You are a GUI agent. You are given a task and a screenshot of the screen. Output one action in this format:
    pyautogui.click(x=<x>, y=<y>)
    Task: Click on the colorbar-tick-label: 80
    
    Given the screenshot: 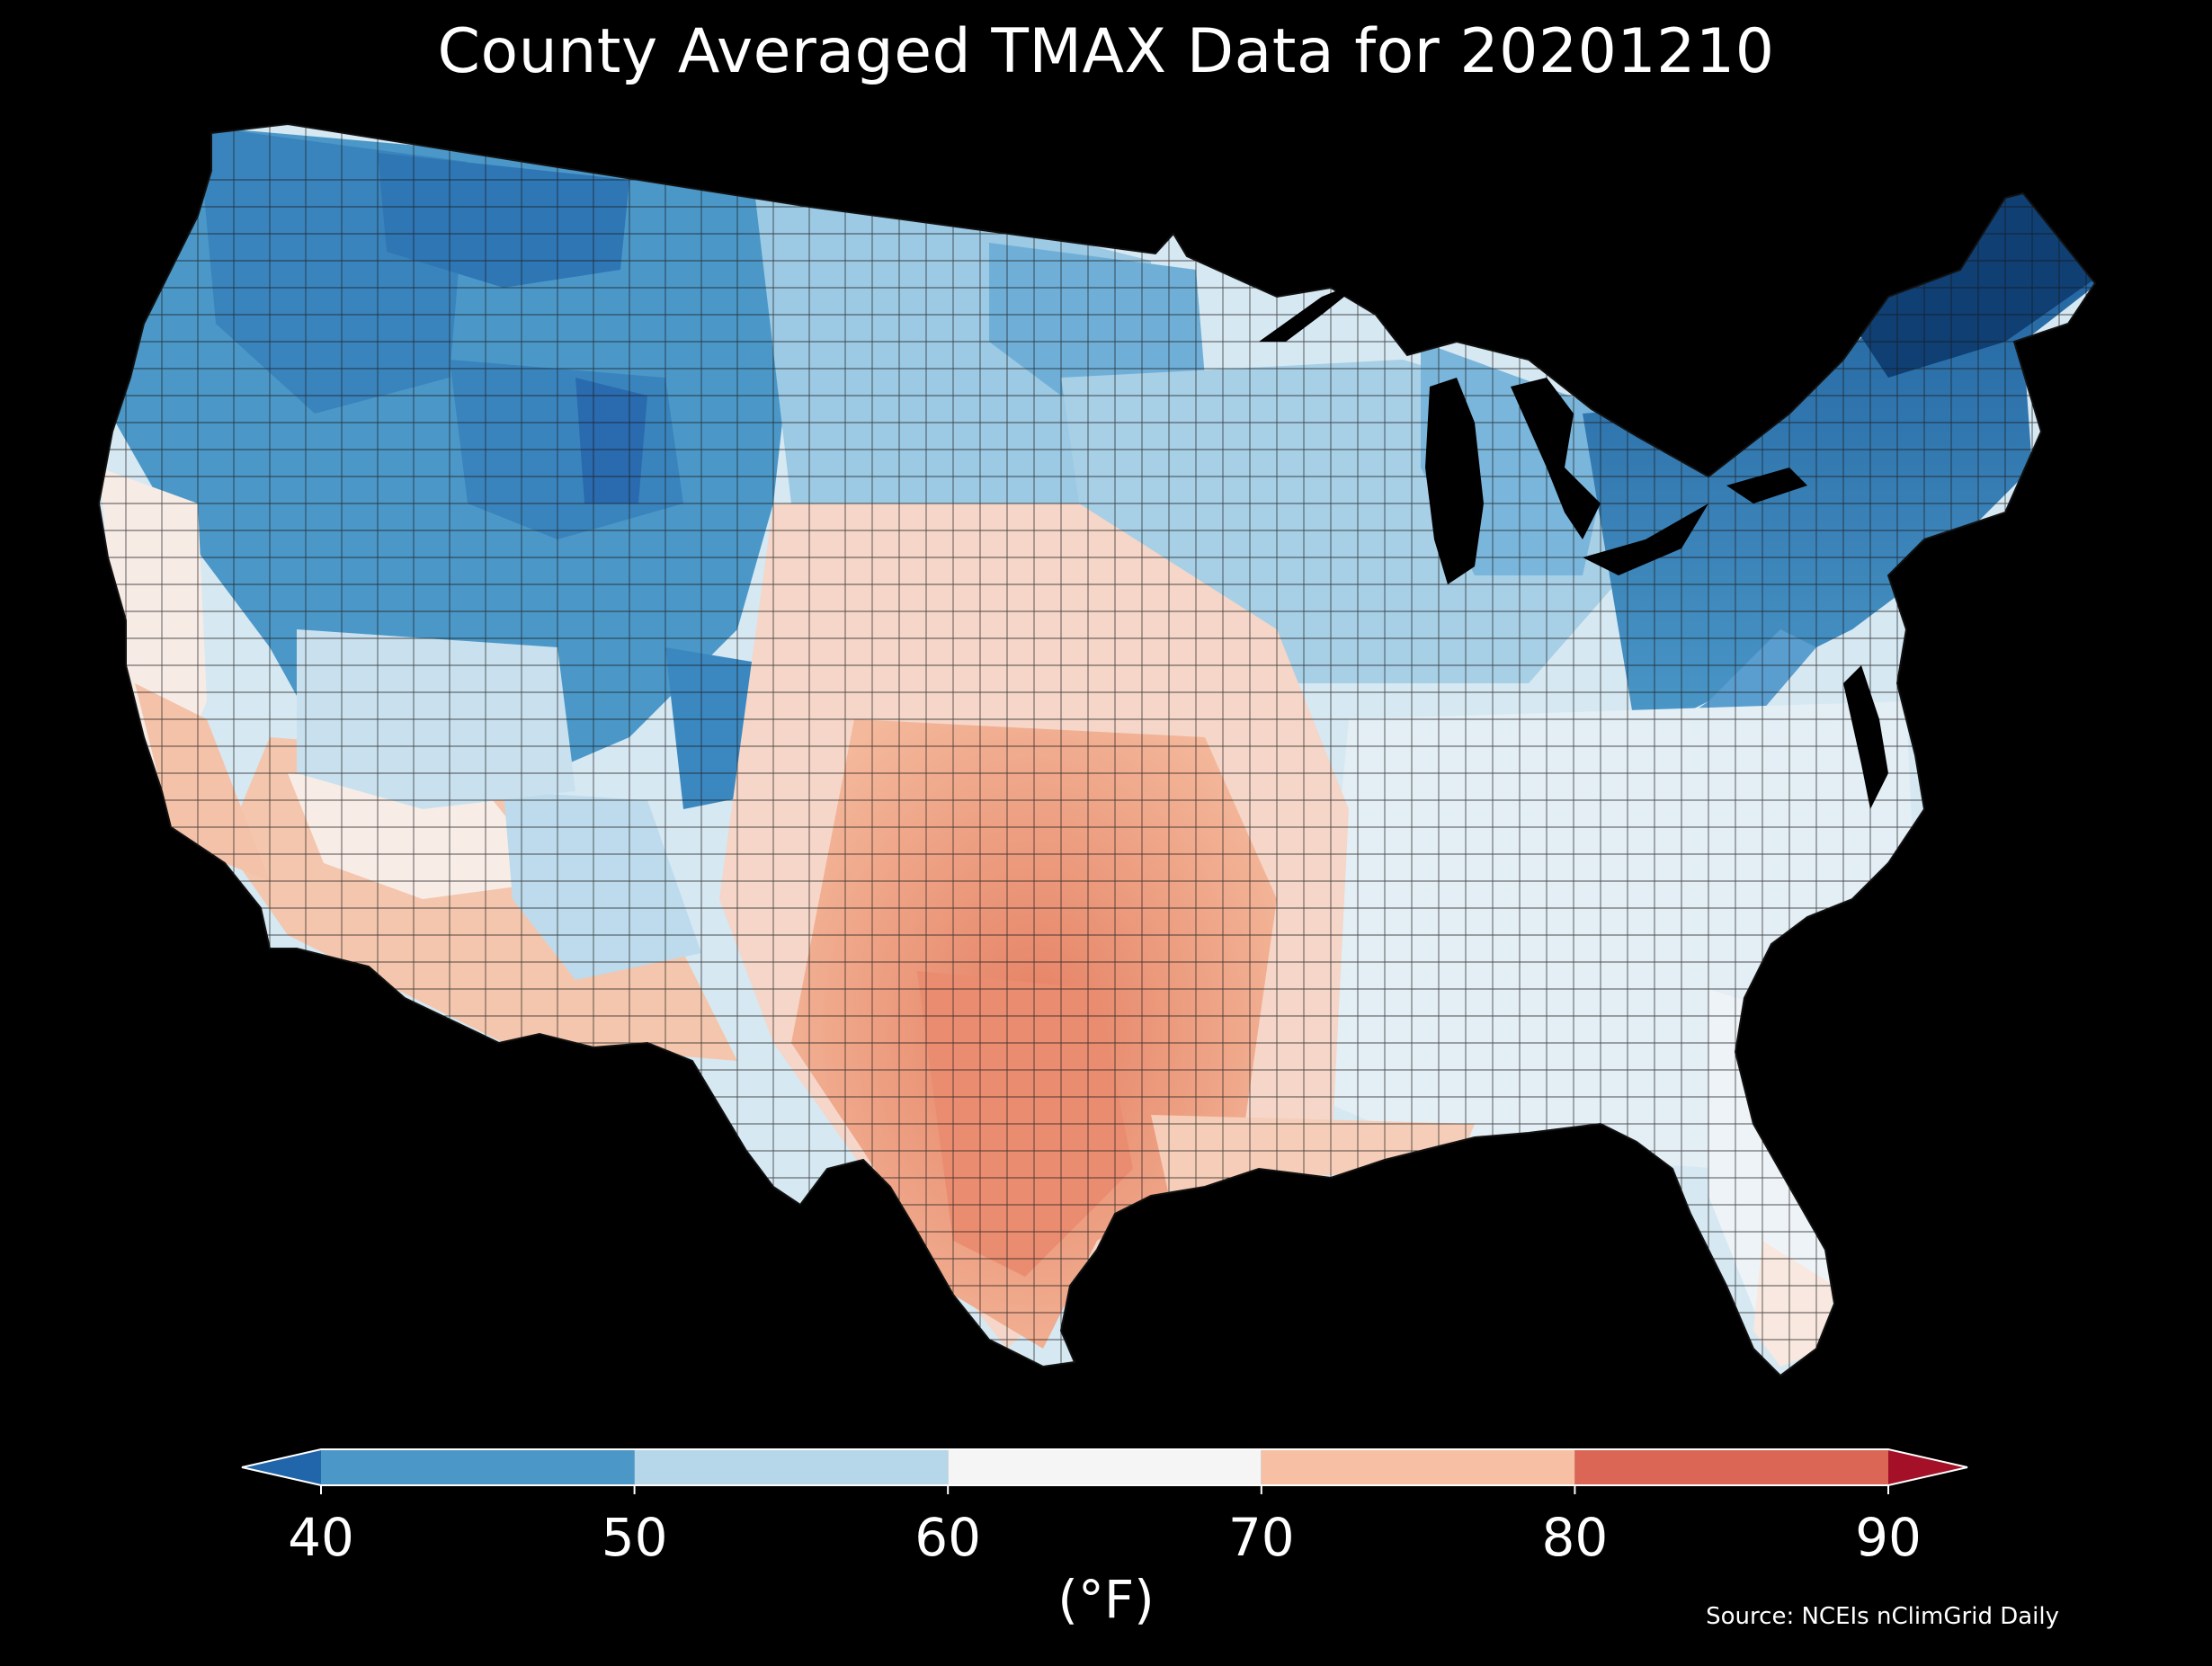 What is the action you would take?
    pyautogui.click(x=1574, y=1537)
    